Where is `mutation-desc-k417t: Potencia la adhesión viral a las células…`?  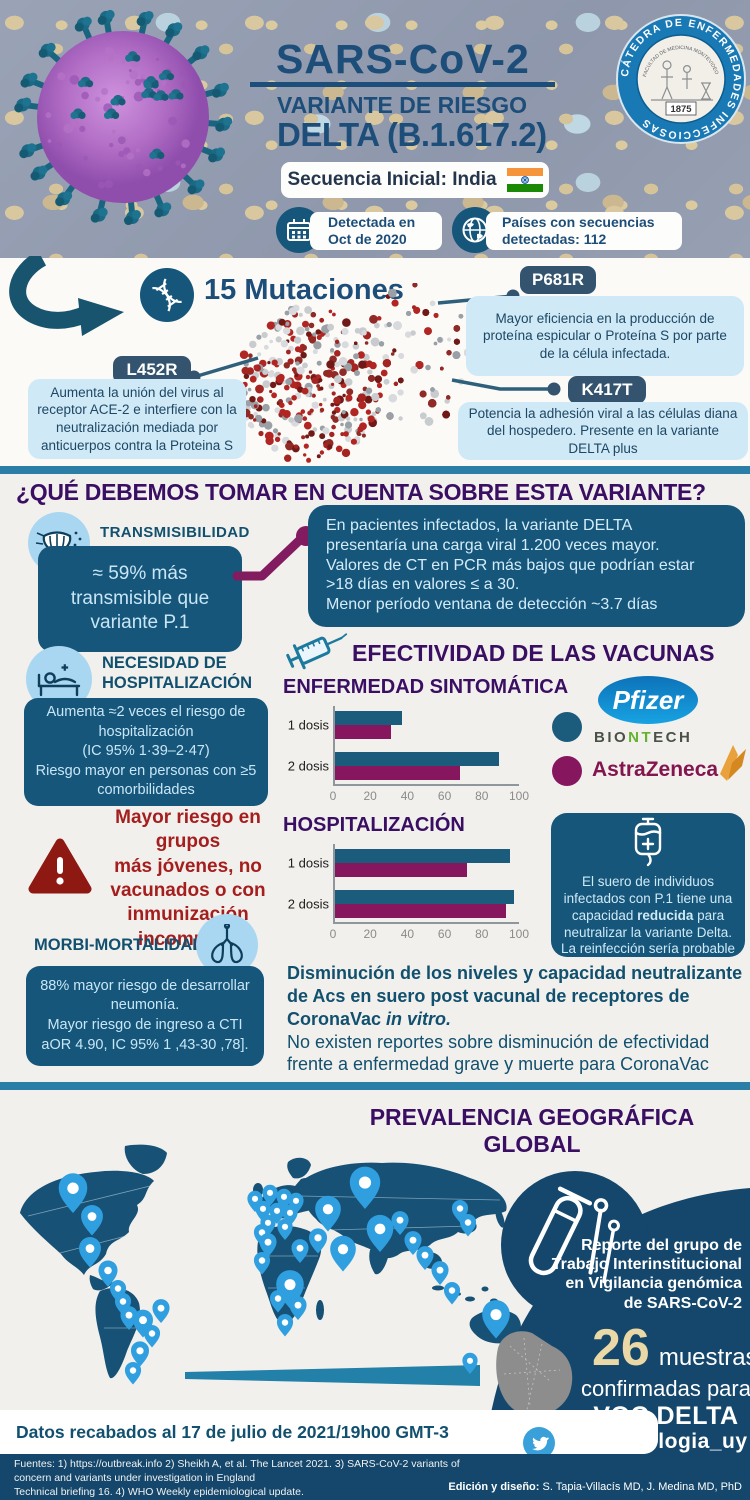 mutation-desc-k417t: Potencia la adhesión viral a las células… is located at coordinates (603, 431).